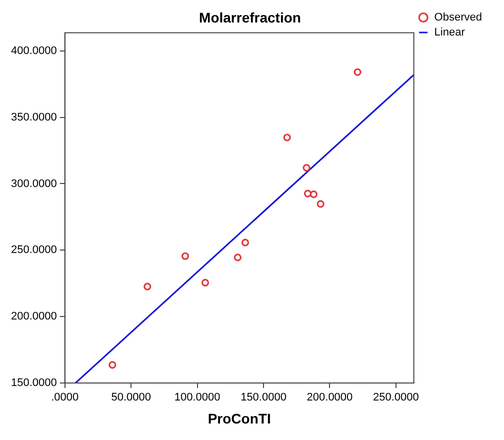 Image resolution: width=504 pixels, height=440 pixels. Describe the element at coordinates (450, 32) in the screenshot. I see `legend-label: Linear` at that location.